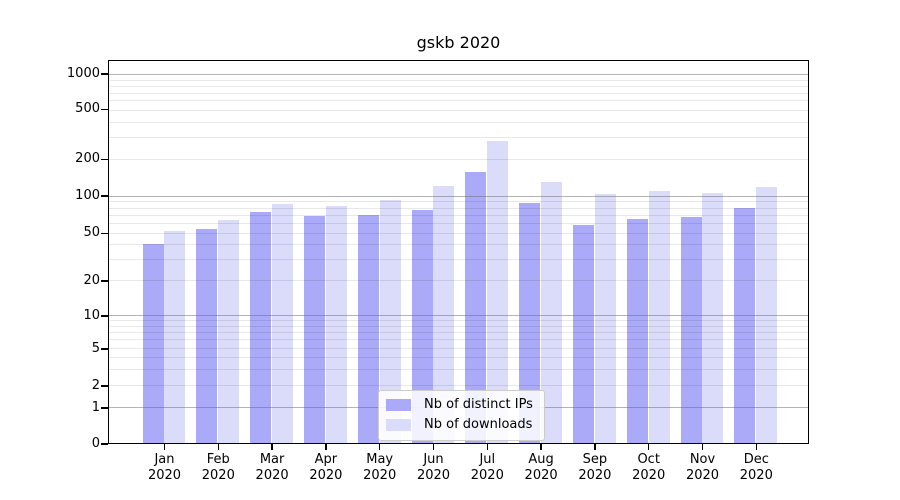 Image resolution: width=900 pixels, height=500 pixels. What do you see at coordinates (87, 159) in the screenshot?
I see `y-tick-label: 200` at bounding box center [87, 159].